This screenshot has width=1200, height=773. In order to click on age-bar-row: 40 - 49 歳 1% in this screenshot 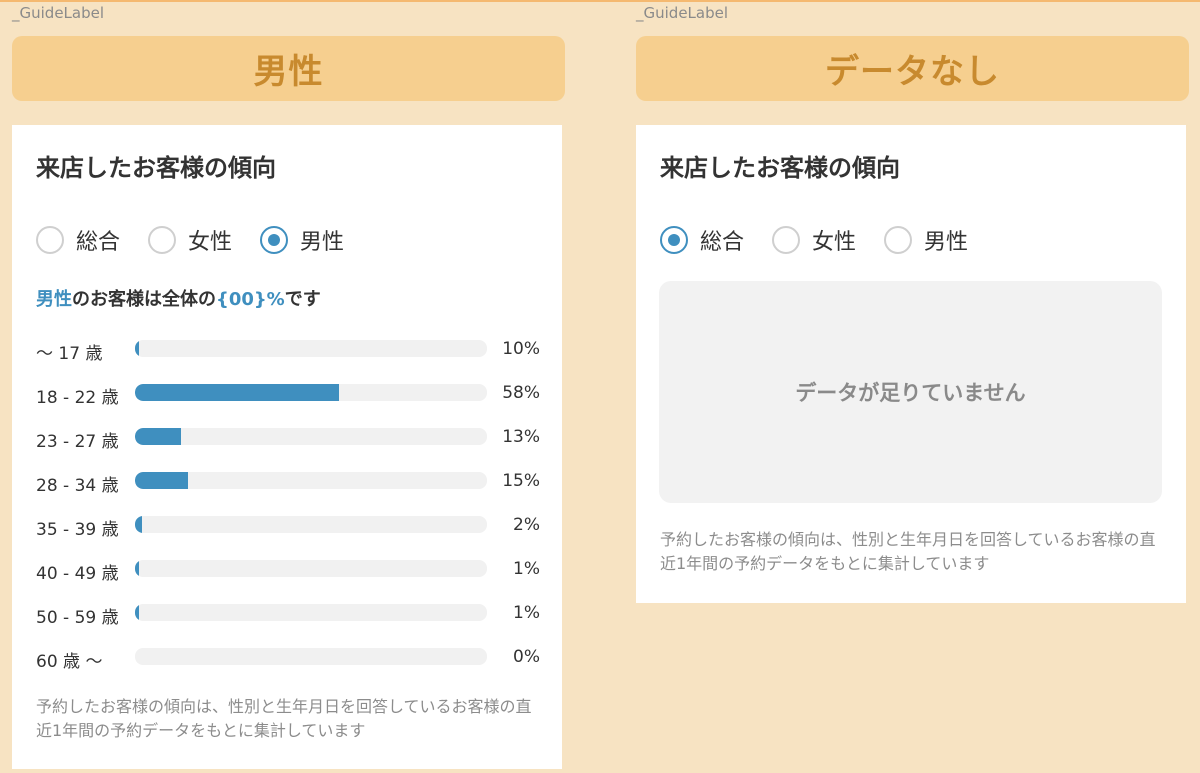, I will do `click(288, 579)`.